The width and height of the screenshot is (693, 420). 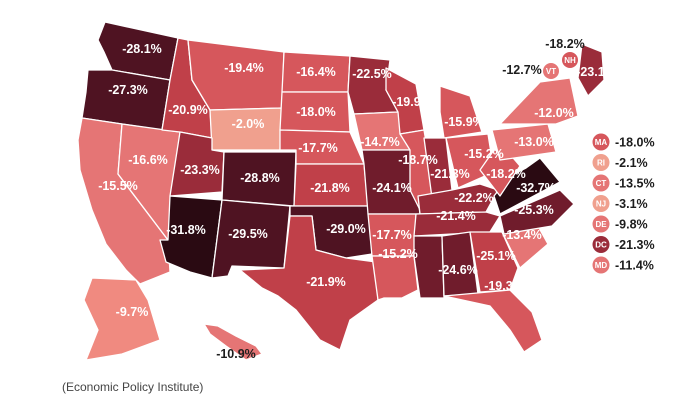 What do you see at coordinates (260, 178) in the screenshot?
I see `state-value-co: -28.8%` at bounding box center [260, 178].